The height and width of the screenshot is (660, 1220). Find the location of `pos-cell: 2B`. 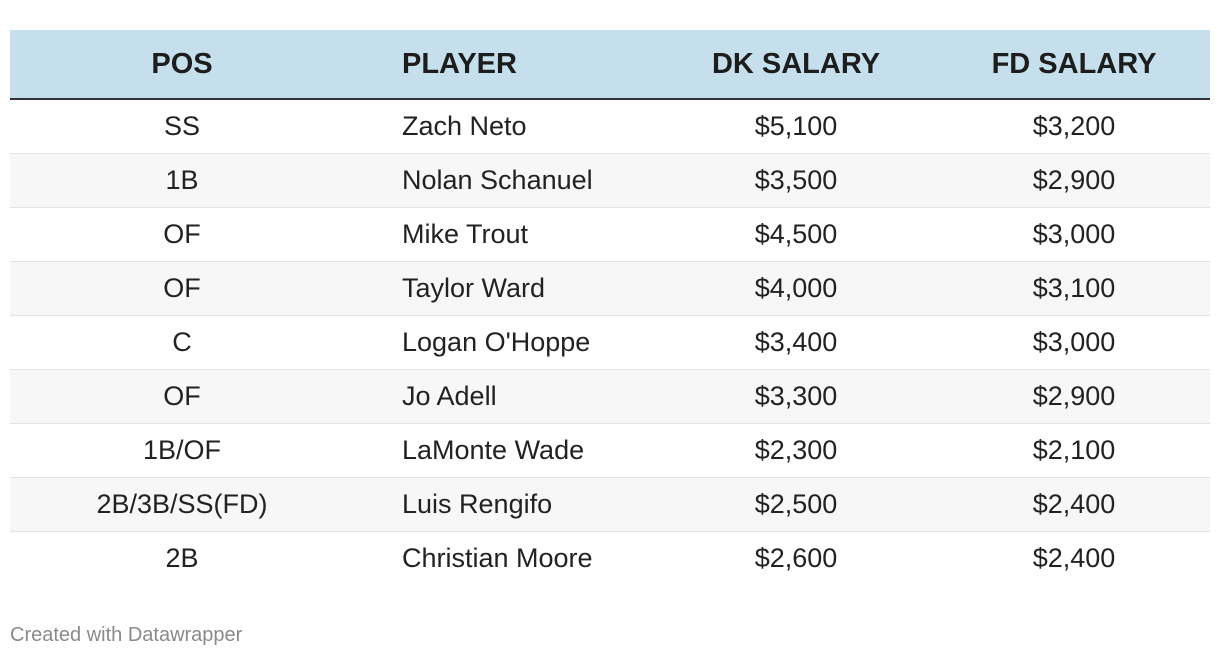

pos-cell: 2B is located at coordinates (182, 558).